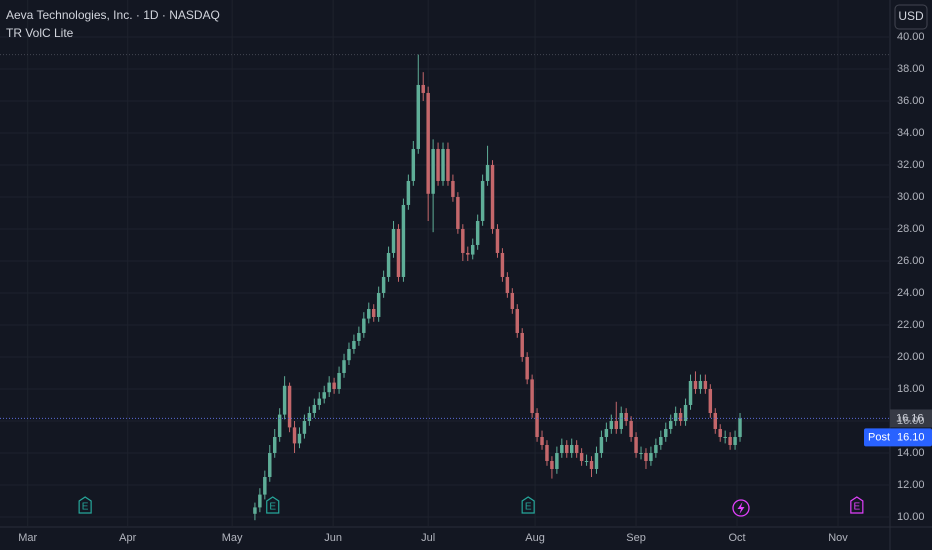 Image resolution: width=932 pixels, height=550 pixels. I want to click on currency-button, so click(911, 17).